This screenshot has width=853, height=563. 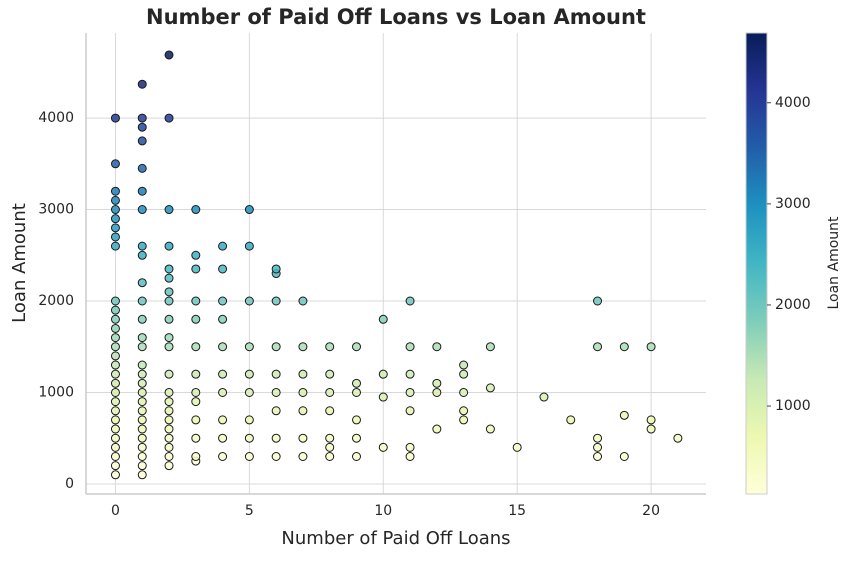 I want to click on y-tick-label: 3000, so click(x=56, y=210).